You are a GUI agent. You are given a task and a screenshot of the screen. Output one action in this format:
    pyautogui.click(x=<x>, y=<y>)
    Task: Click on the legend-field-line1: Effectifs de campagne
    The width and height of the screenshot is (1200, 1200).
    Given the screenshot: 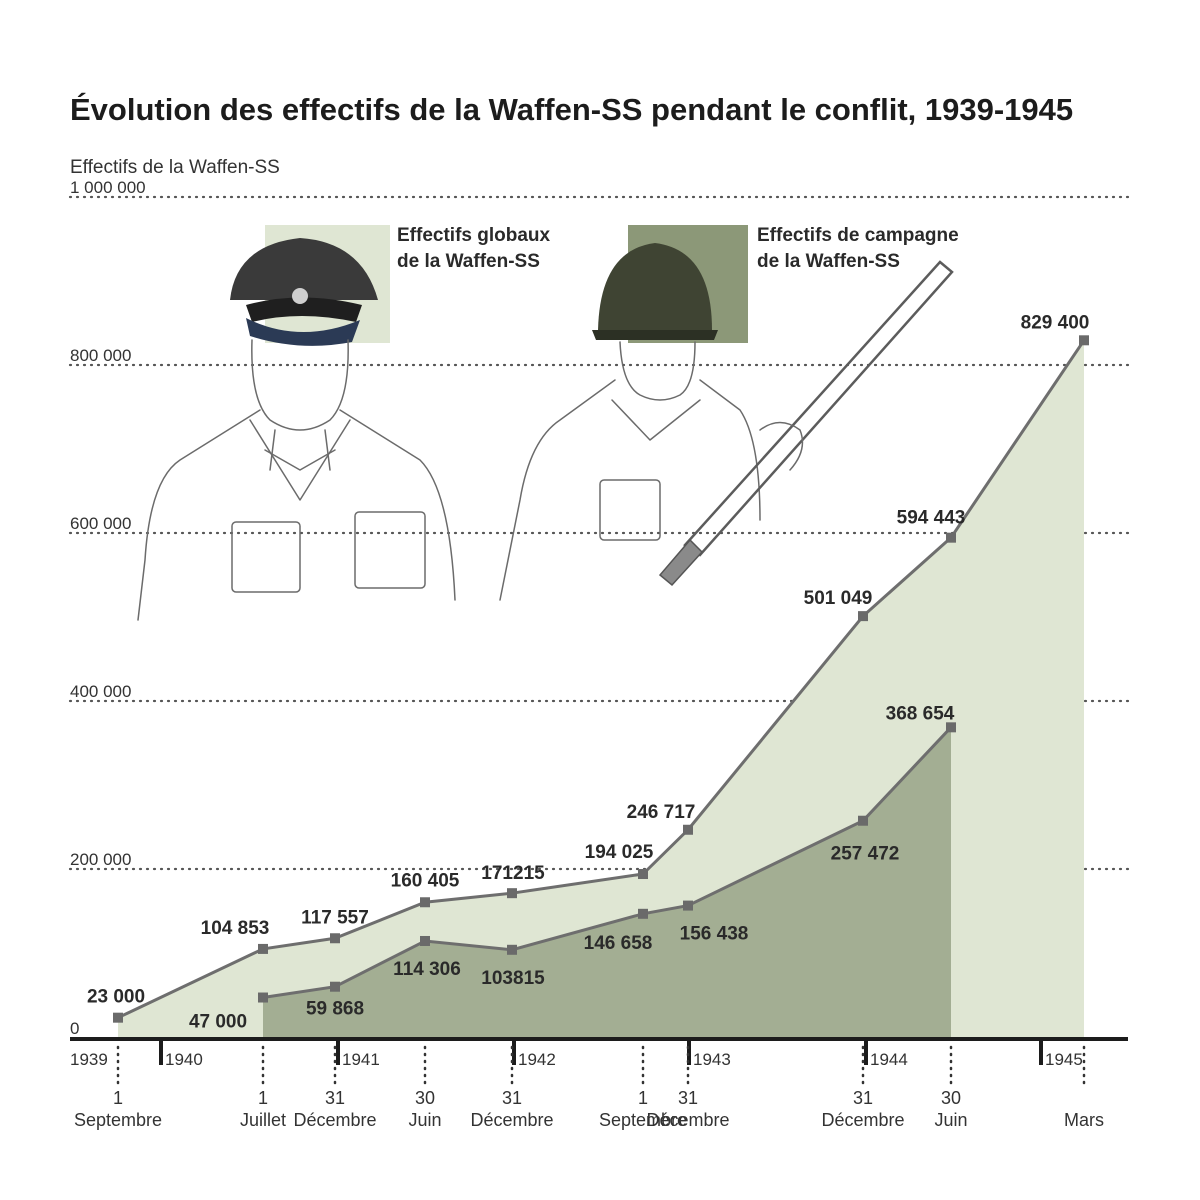 What is the action you would take?
    pyautogui.click(x=858, y=235)
    